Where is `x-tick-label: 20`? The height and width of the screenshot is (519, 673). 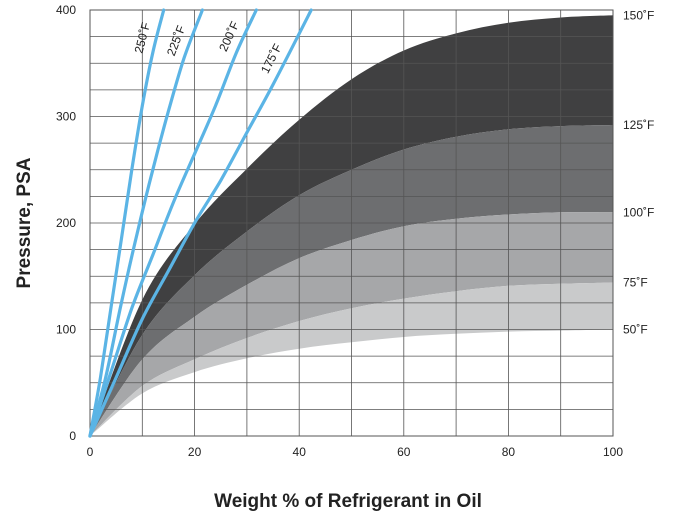 x-tick-label: 20 is located at coordinates (195, 452).